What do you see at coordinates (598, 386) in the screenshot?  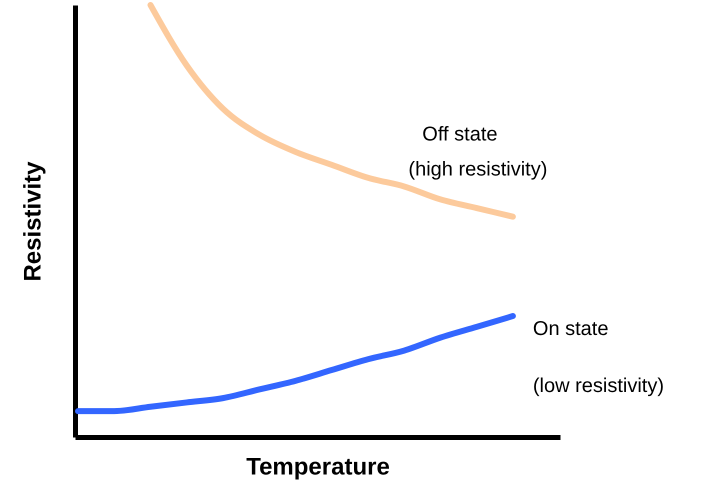 I see `annotation: (low resistivity)` at bounding box center [598, 386].